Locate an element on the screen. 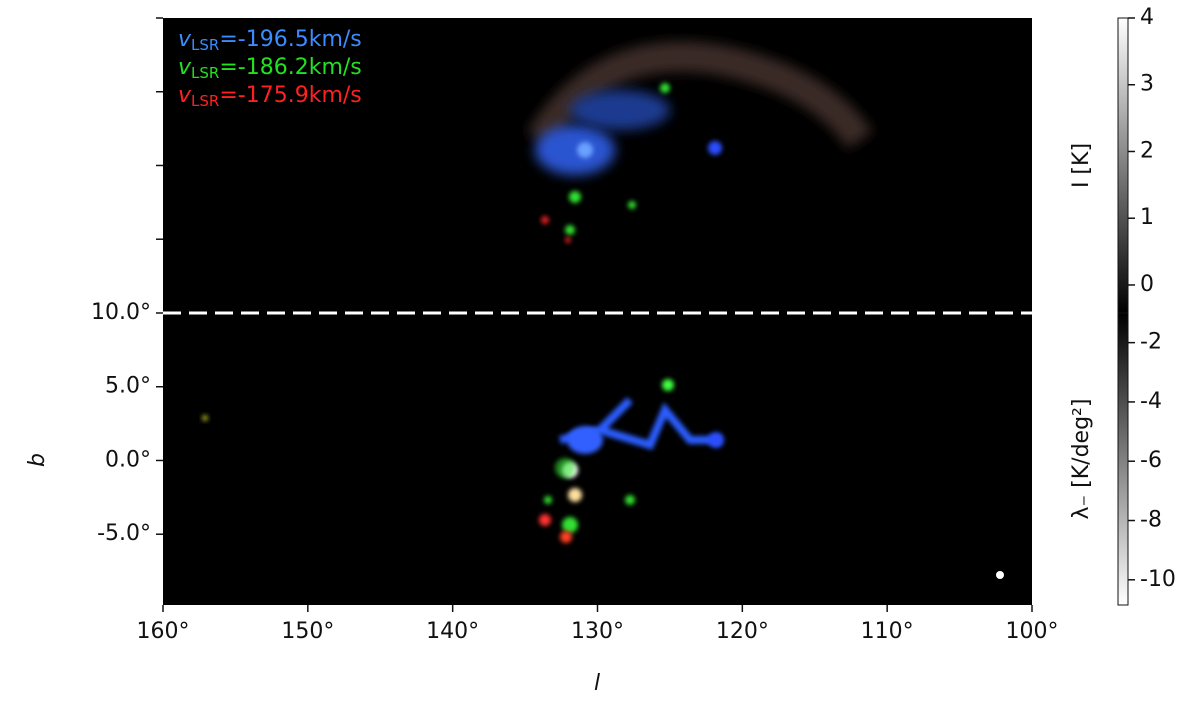 This screenshot has height=708, width=1200. emission-bottom is located at coordinates (463, 461).